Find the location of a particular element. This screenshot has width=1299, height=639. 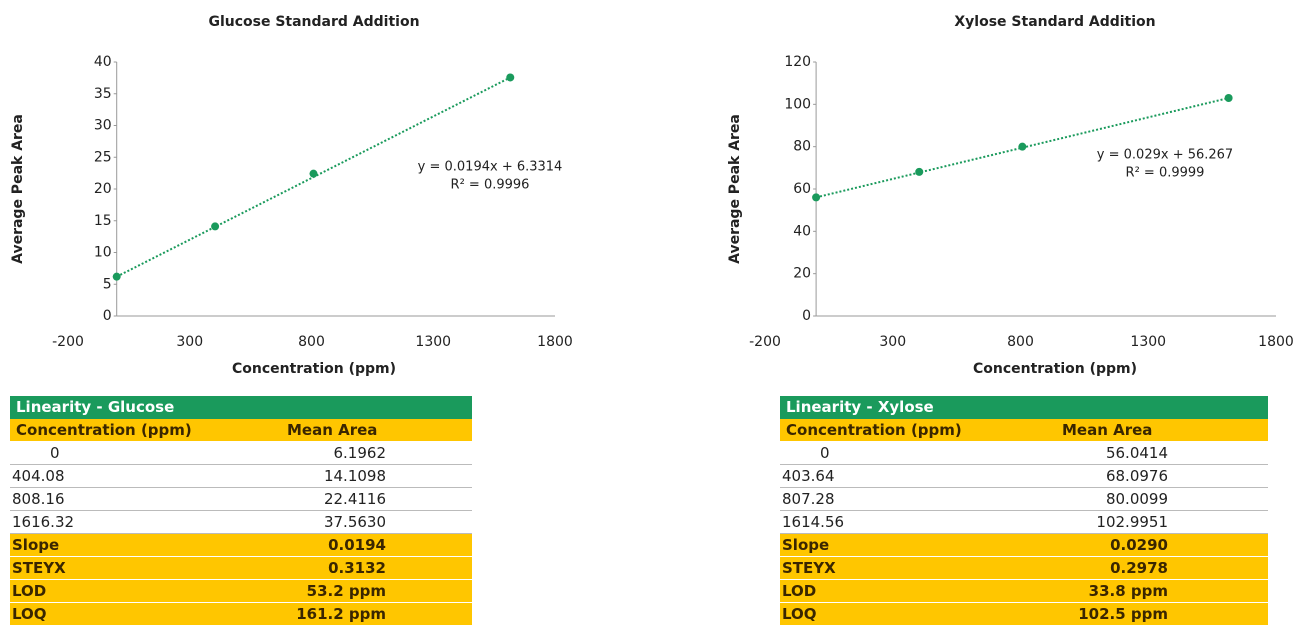

stat-row: Slope 0.0194 is located at coordinates (241, 545).